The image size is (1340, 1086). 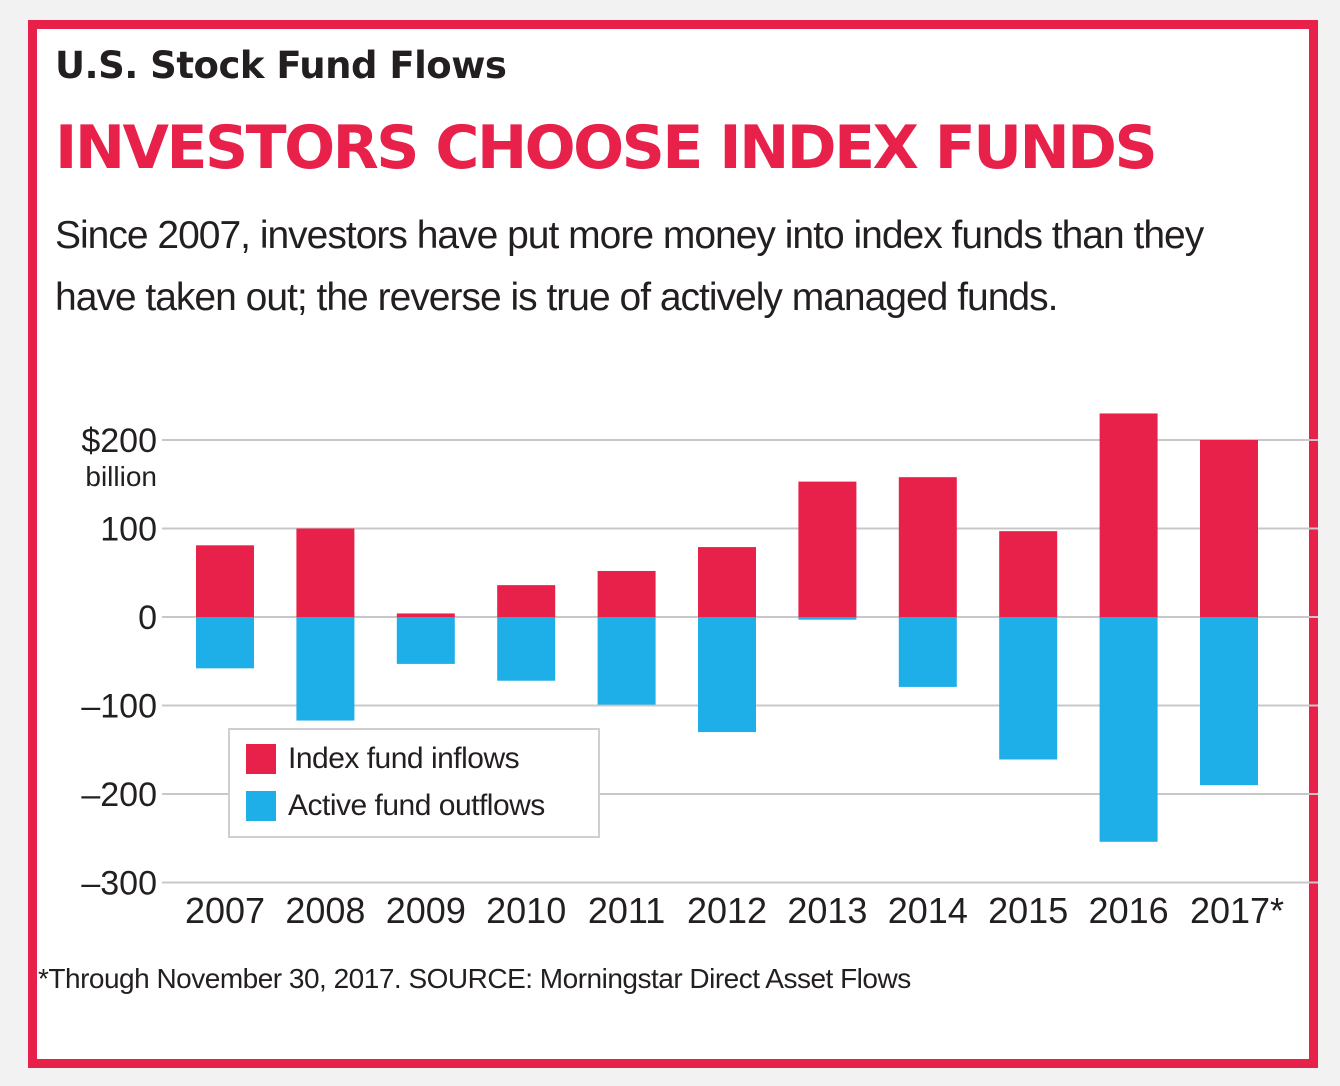 I want to click on y-tick-label: 0, so click(x=147, y=618).